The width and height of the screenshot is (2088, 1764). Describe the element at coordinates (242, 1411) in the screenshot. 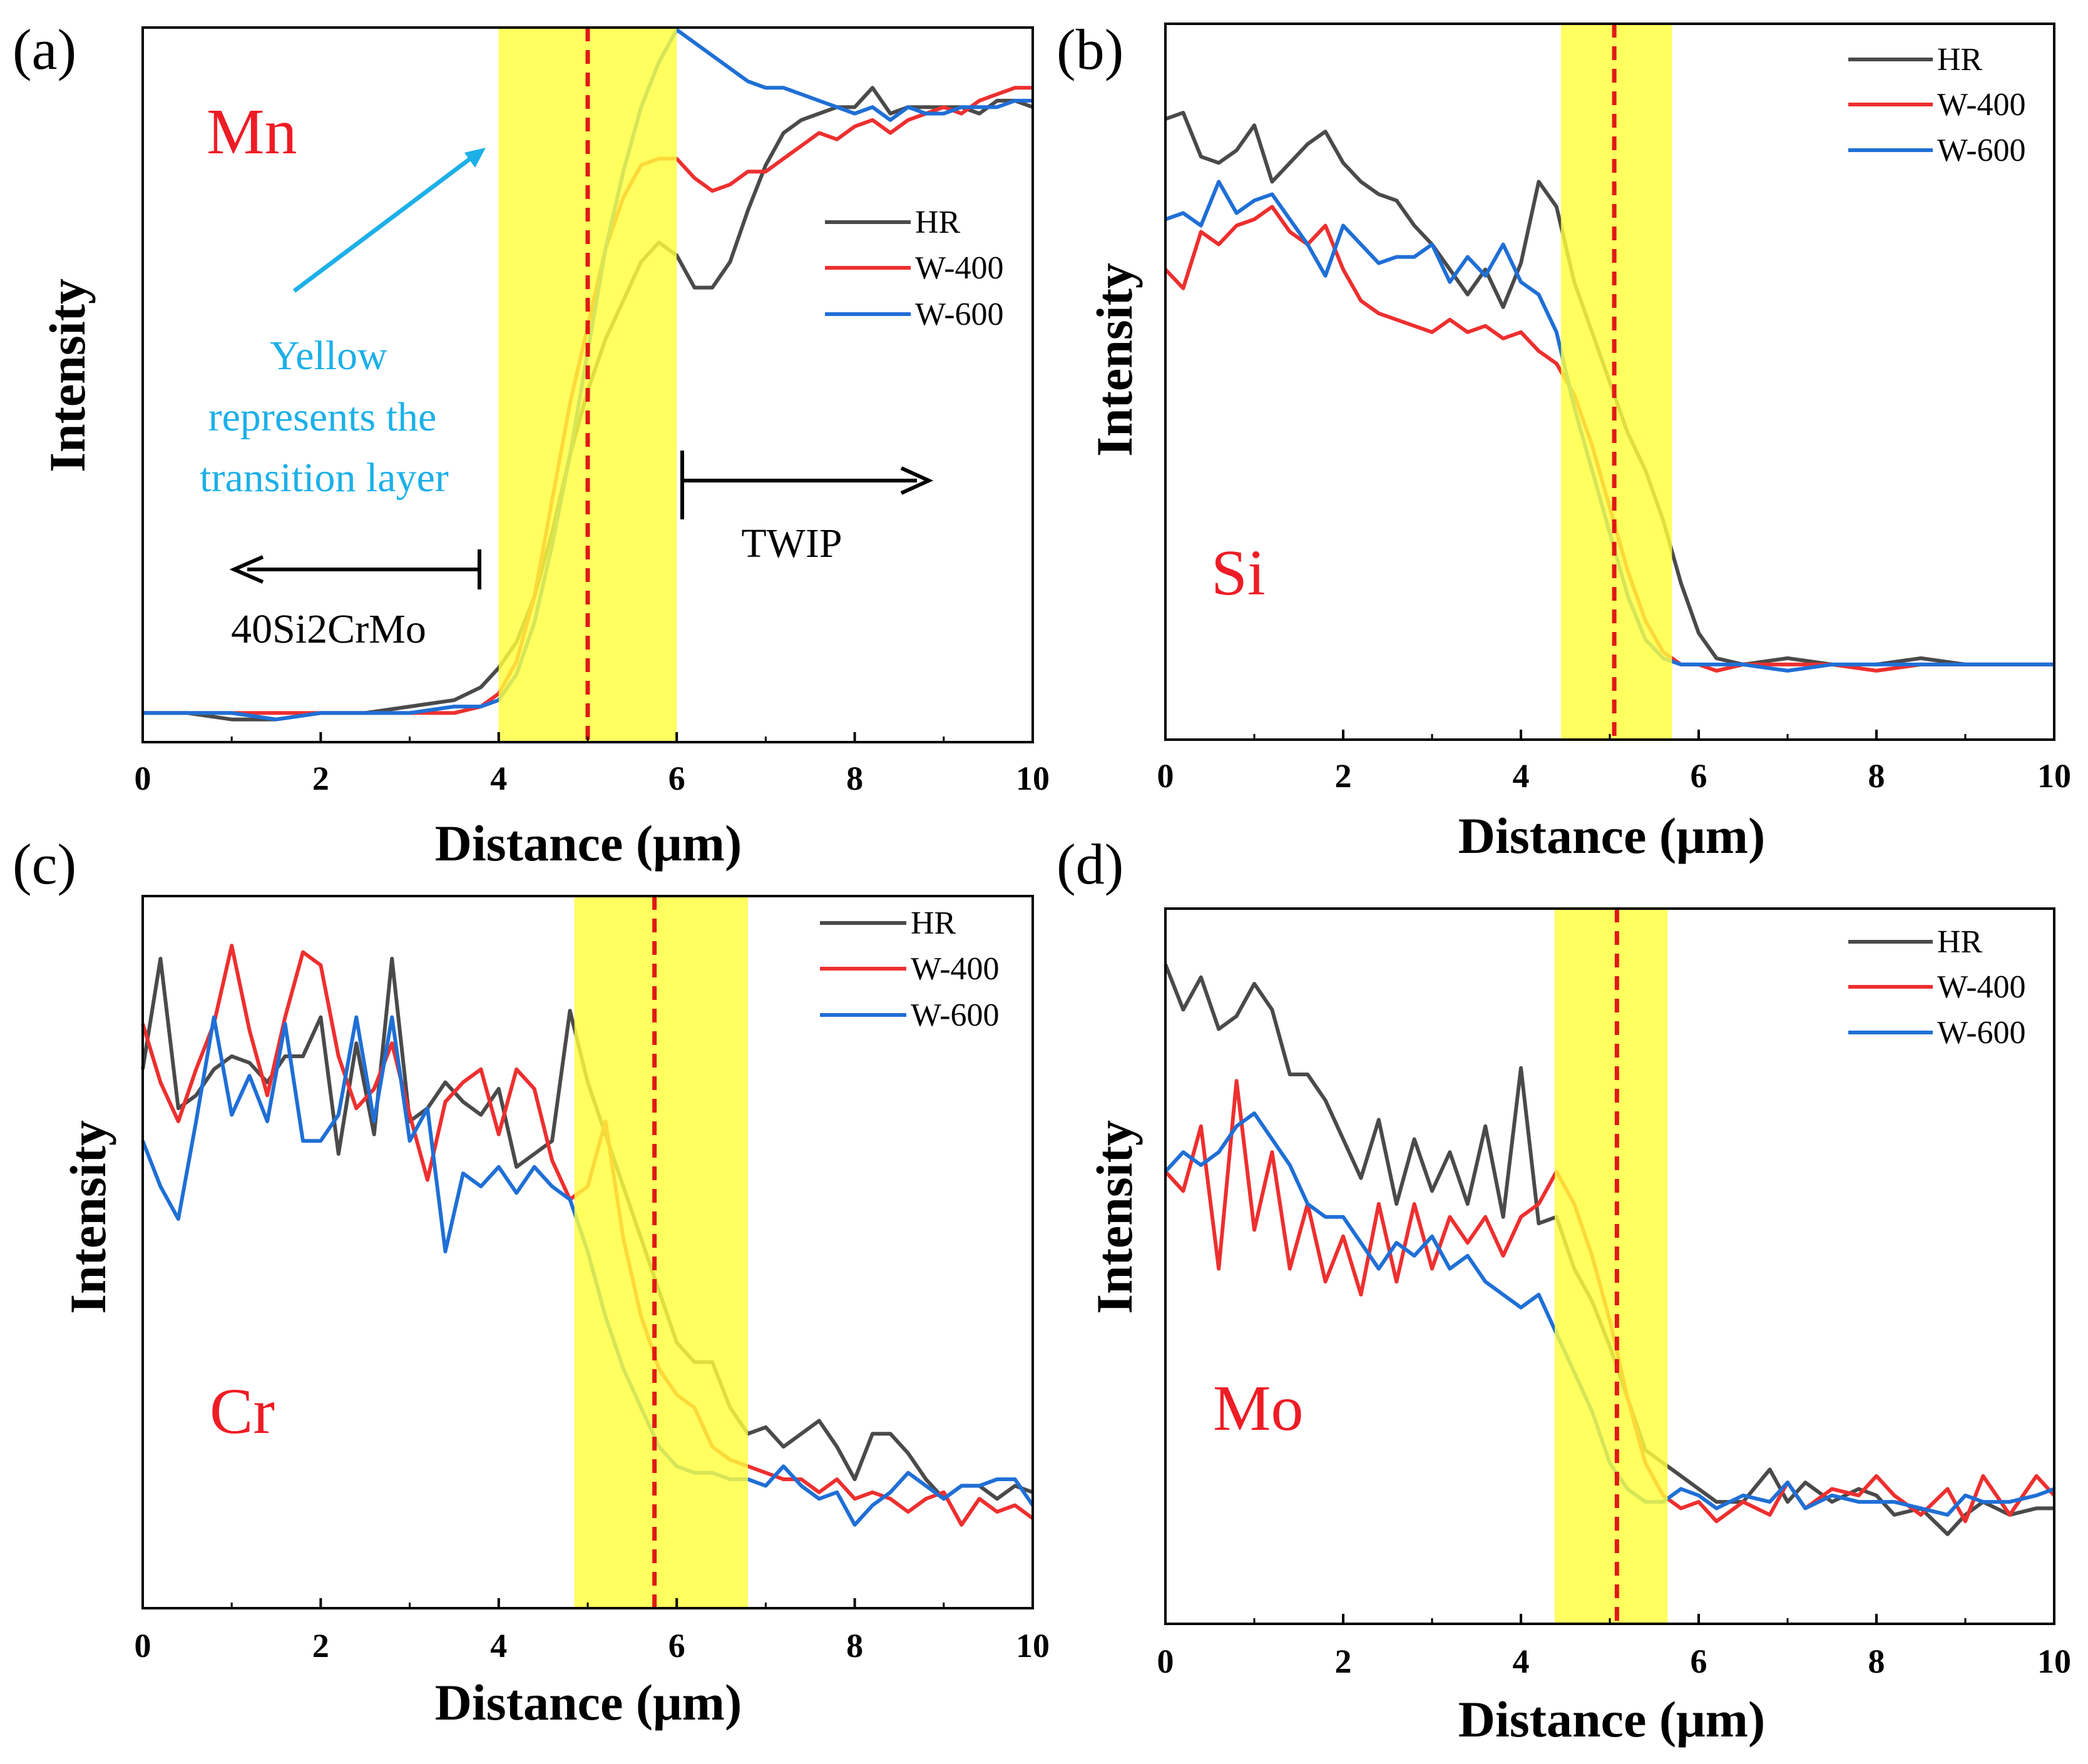

I see `element-label: Cr` at that location.